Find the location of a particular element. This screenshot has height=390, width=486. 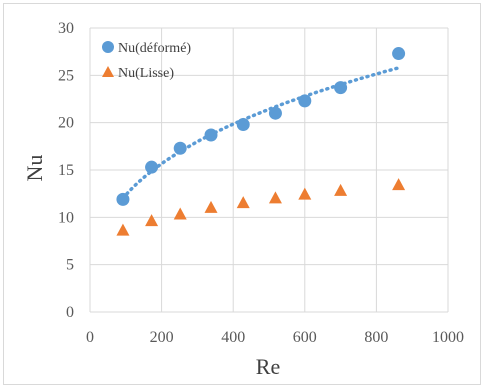

x-tick-label: 600 is located at coordinates (305, 337).